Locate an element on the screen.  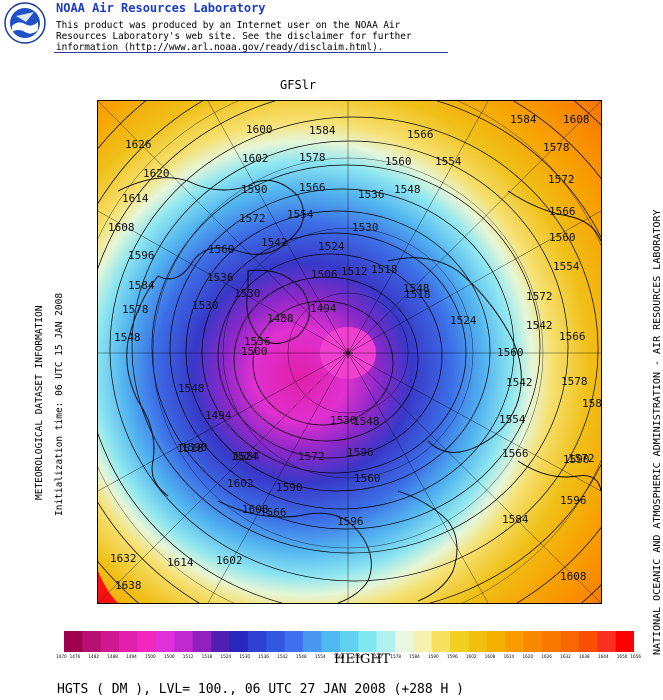
contour-label: 1524 is located at coordinates (244, 456).